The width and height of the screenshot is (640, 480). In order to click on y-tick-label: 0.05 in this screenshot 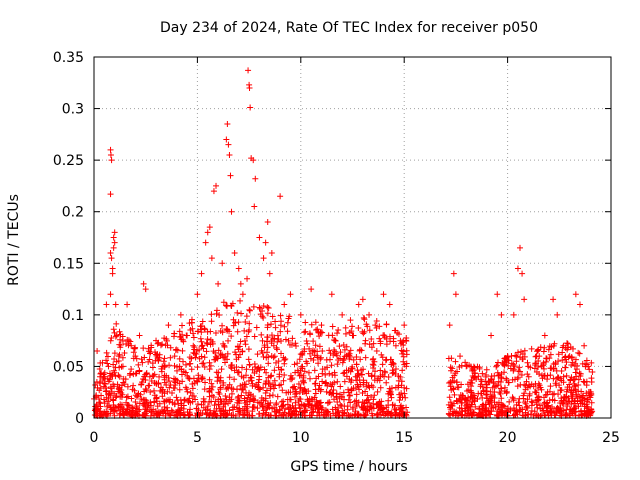, I will do `click(68, 367)`.